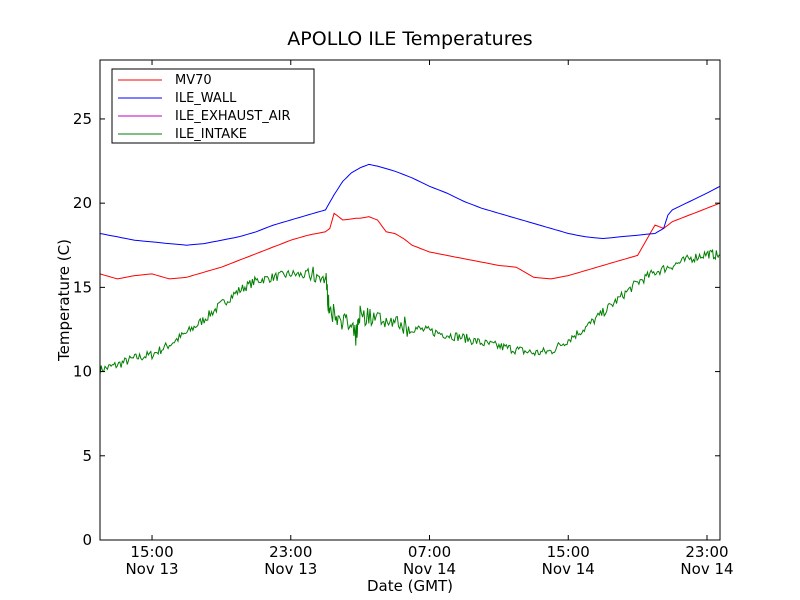  I want to click on y-tick-label: 15, so click(82, 287).